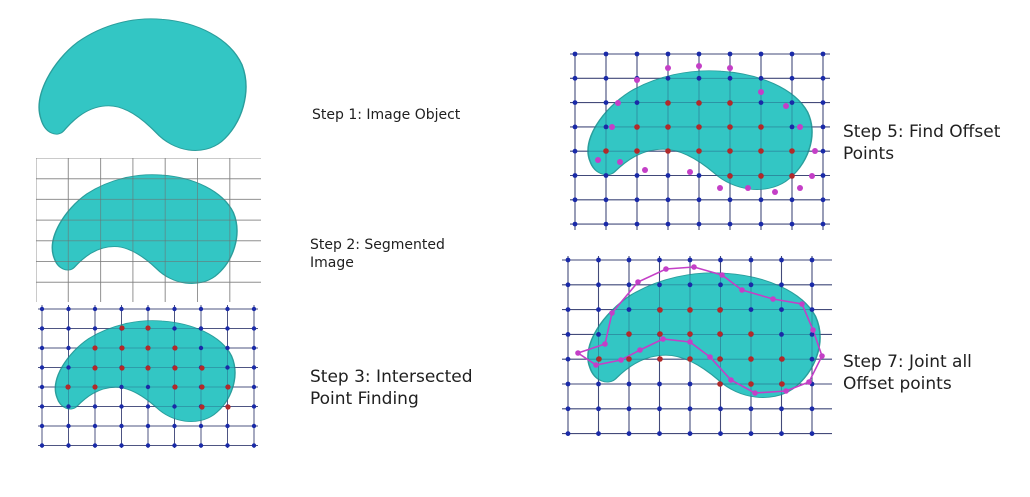 Image resolution: width=1030 pixels, height=497 pixels. Describe the element at coordinates (922, 132) in the screenshot. I see `step5-line1: Step 5: Find Offset` at that location.